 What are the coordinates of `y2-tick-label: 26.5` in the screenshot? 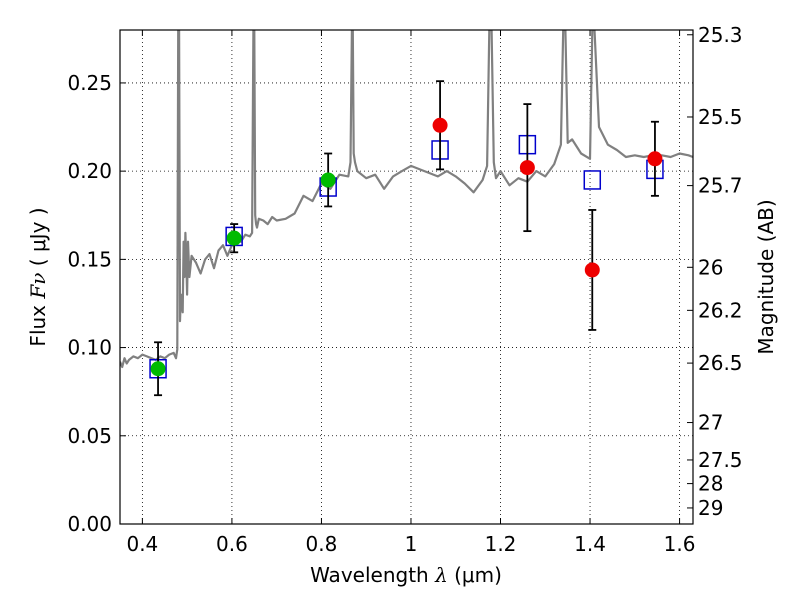 It's located at (720, 363).